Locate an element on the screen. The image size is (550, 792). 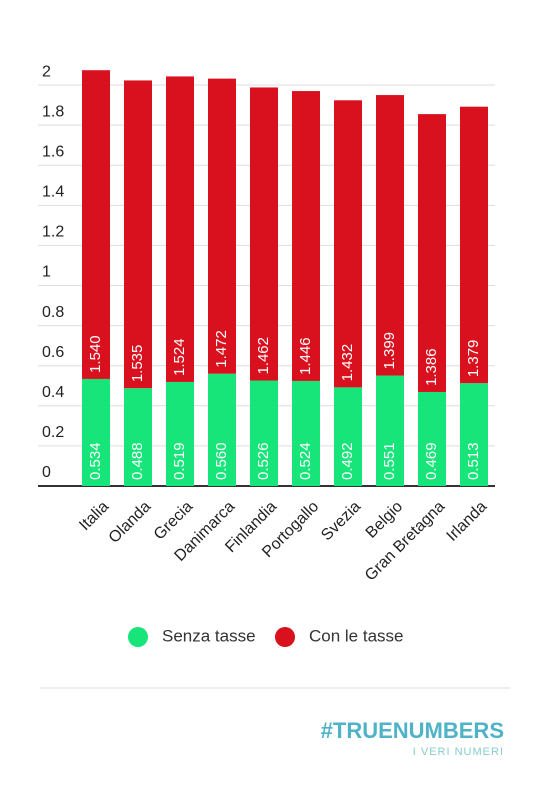
logo: #TRUENUMBERS is located at coordinates (412, 730).